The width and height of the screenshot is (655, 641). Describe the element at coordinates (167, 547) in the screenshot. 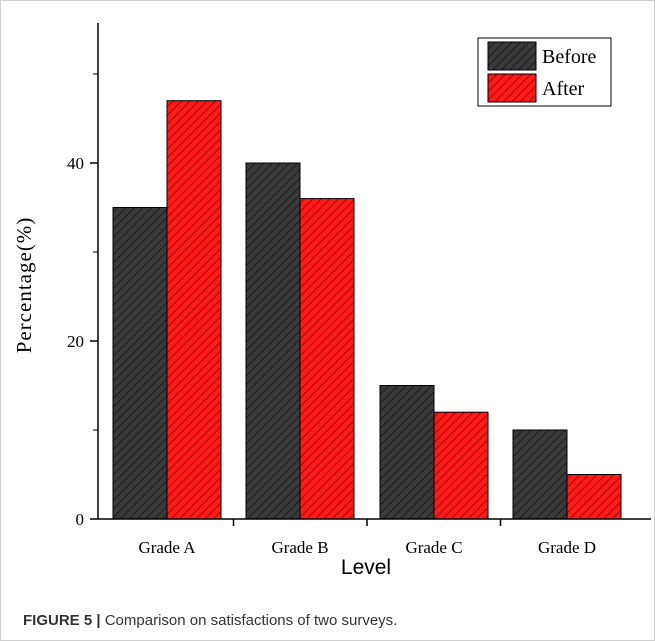

I see `x-tick-label: Grade A` at that location.